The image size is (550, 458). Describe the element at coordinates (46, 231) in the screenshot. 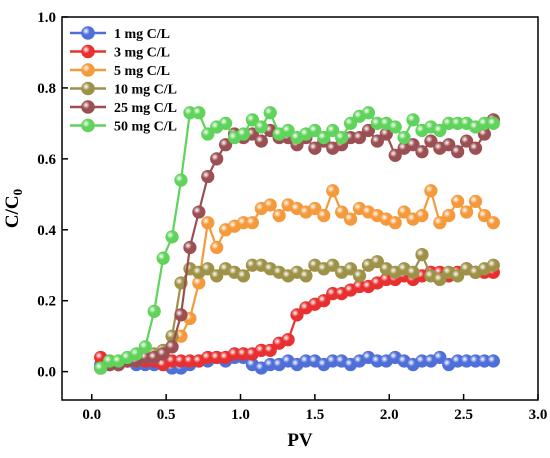

I see `y-tick-label: 0.4` at that location.